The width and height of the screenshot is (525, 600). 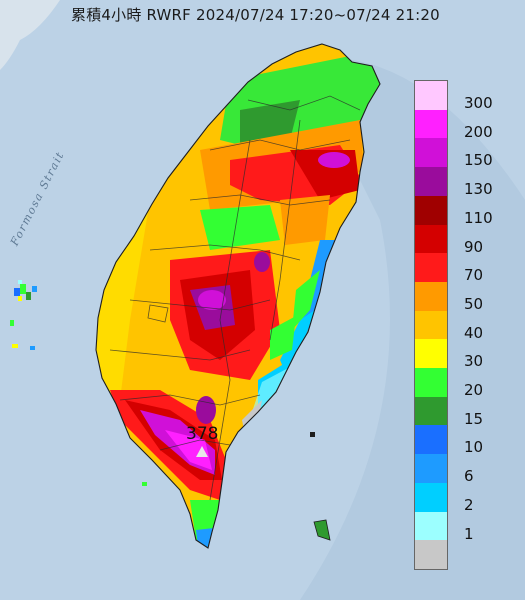 I want to click on legend-label: 15, so click(x=474, y=418).